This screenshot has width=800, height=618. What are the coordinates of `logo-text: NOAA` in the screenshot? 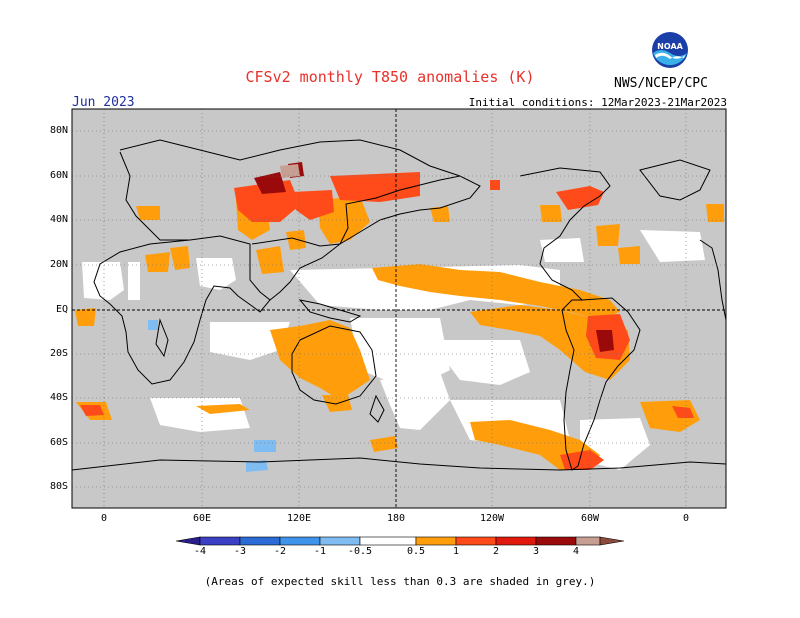 It's located at (670, 46).